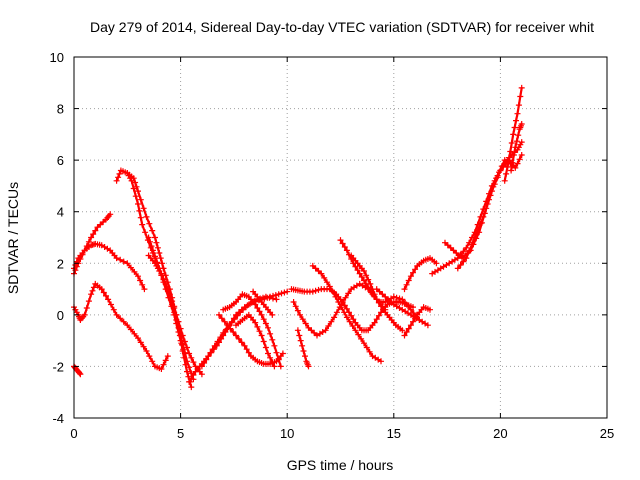 This screenshot has height=480, width=640. What do you see at coordinates (394, 433) in the screenshot?
I see `x-tick-label: 15` at bounding box center [394, 433].